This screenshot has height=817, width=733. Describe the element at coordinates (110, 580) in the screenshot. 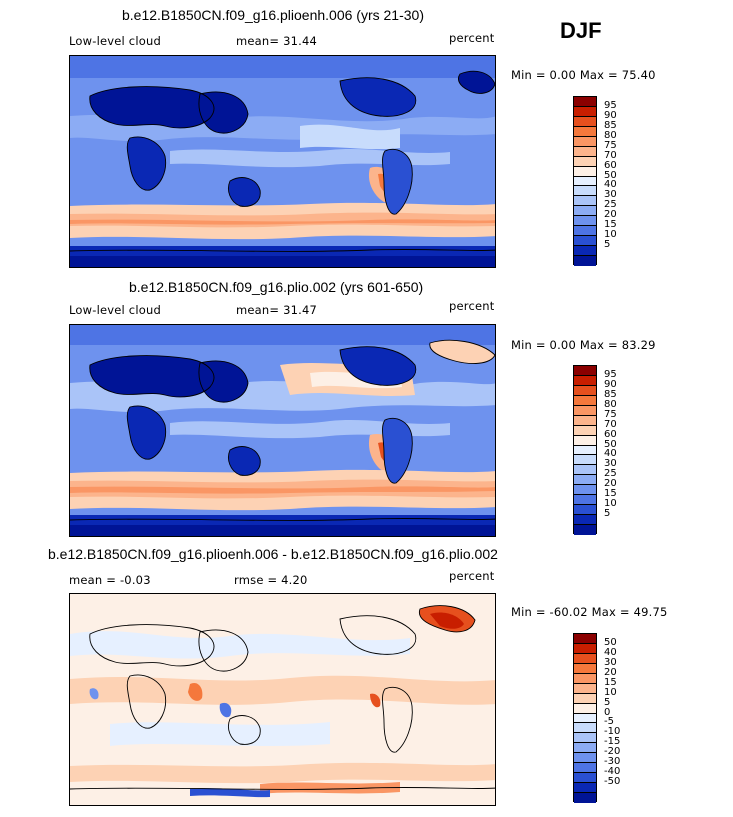

I see `panel-3-left-label: mean = -0.03` at that location.